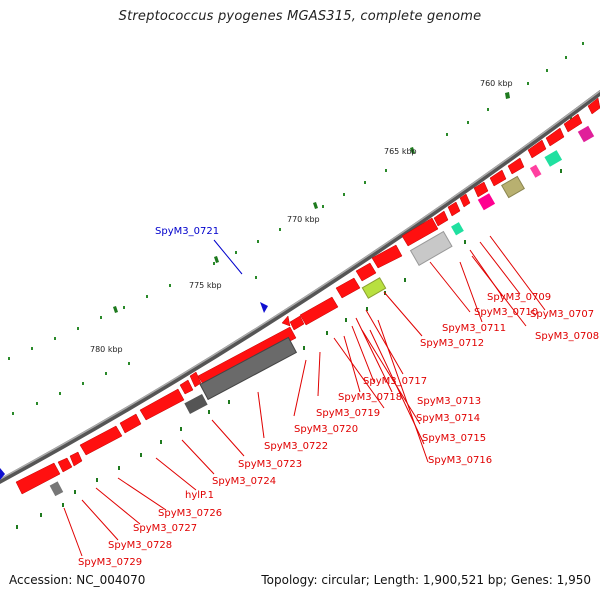 The width and height of the screenshot is (600, 600). Describe the element at coordinates (303, 219) in the screenshot. I see `kbp-label: 770 kbp` at that location.